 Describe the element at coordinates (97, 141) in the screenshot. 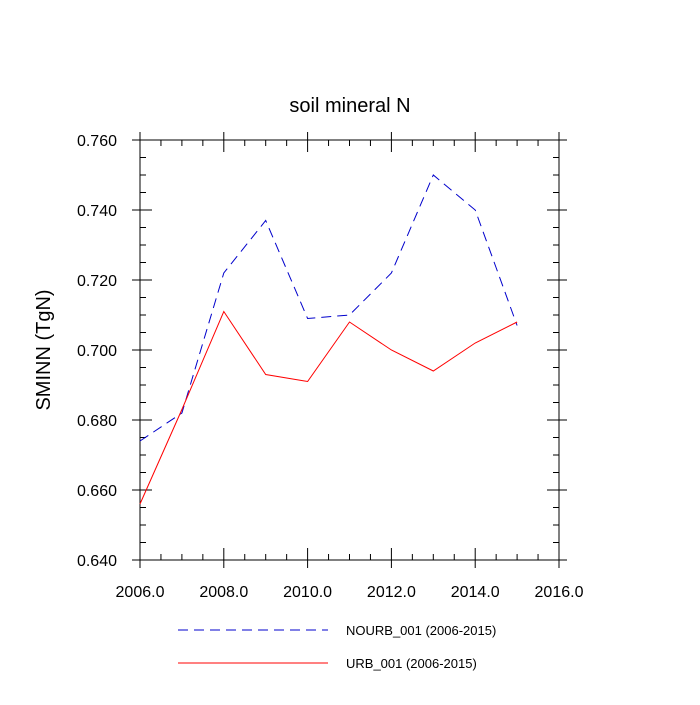

I see `y-tick-label: 0.760` at that location.